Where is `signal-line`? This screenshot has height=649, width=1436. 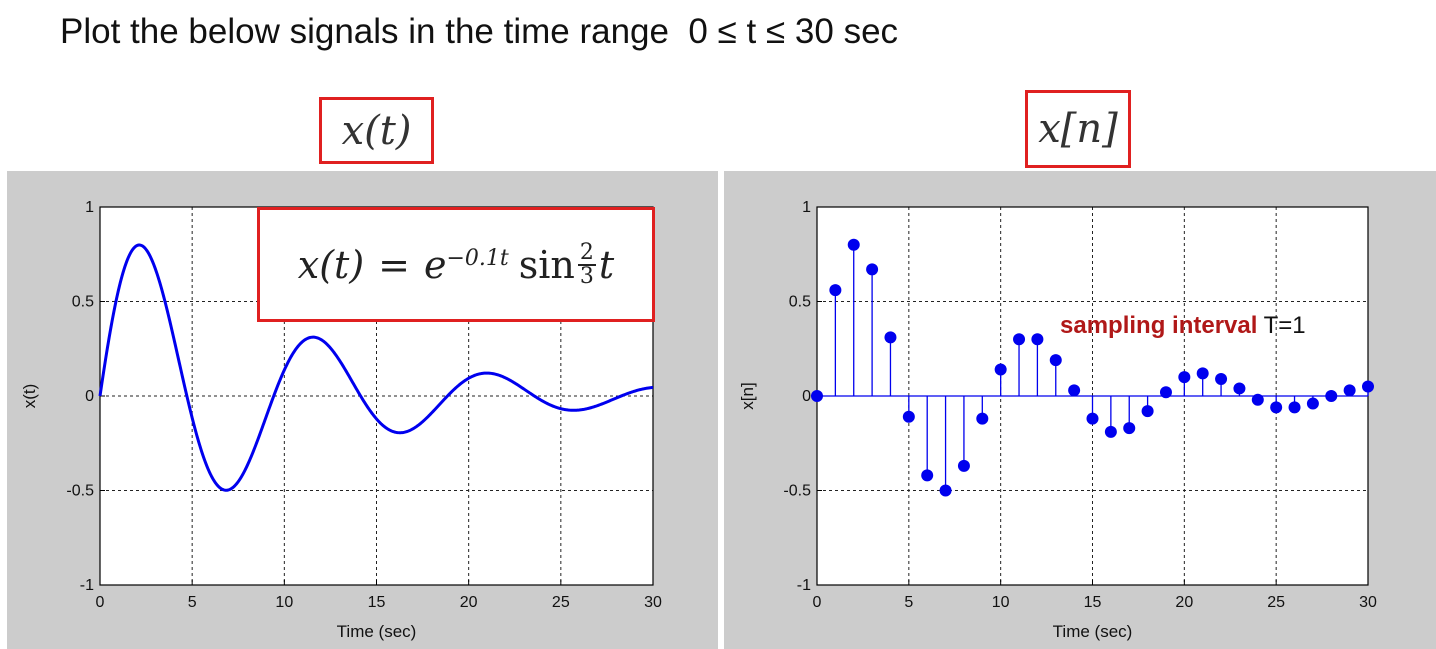 signal-line is located at coordinates (376, 367).